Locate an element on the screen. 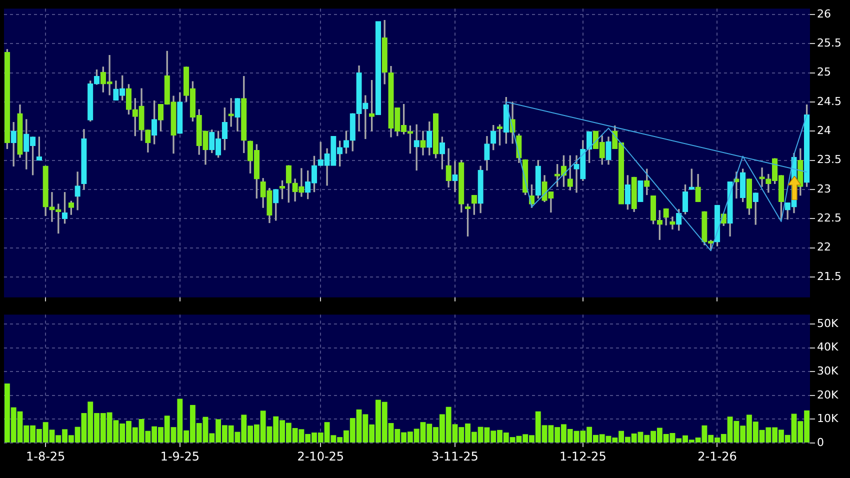 The width and height of the screenshot is (850, 478). y-tick-label: 22 is located at coordinates (824, 247).